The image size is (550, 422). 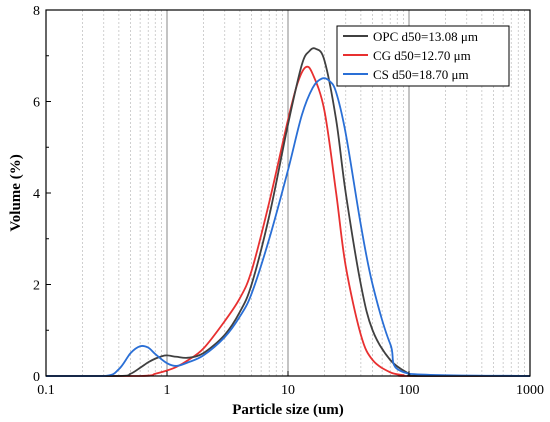 What do you see at coordinates (425, 36) in the screenshot?
I see `legend-label-opc: OPC d50=13.08 μm` at bounding box center [425, 36].